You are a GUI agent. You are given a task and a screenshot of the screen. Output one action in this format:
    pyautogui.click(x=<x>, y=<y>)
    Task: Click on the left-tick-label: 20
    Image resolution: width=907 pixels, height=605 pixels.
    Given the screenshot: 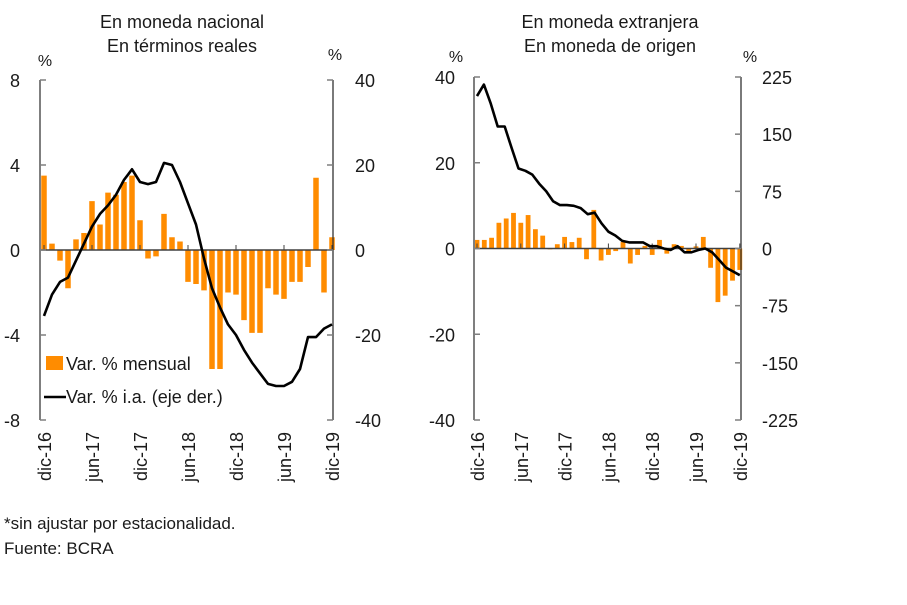 What is the action you would take?
    pyautogui.click(x=445, y=164)
    